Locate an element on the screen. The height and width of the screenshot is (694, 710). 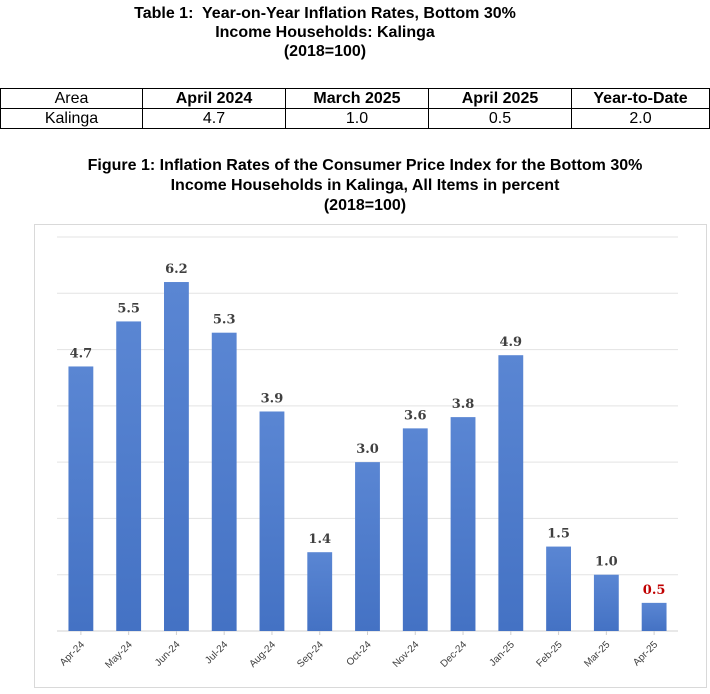
x-tick-label: Feb-25 is located at coordinates (550, 654).